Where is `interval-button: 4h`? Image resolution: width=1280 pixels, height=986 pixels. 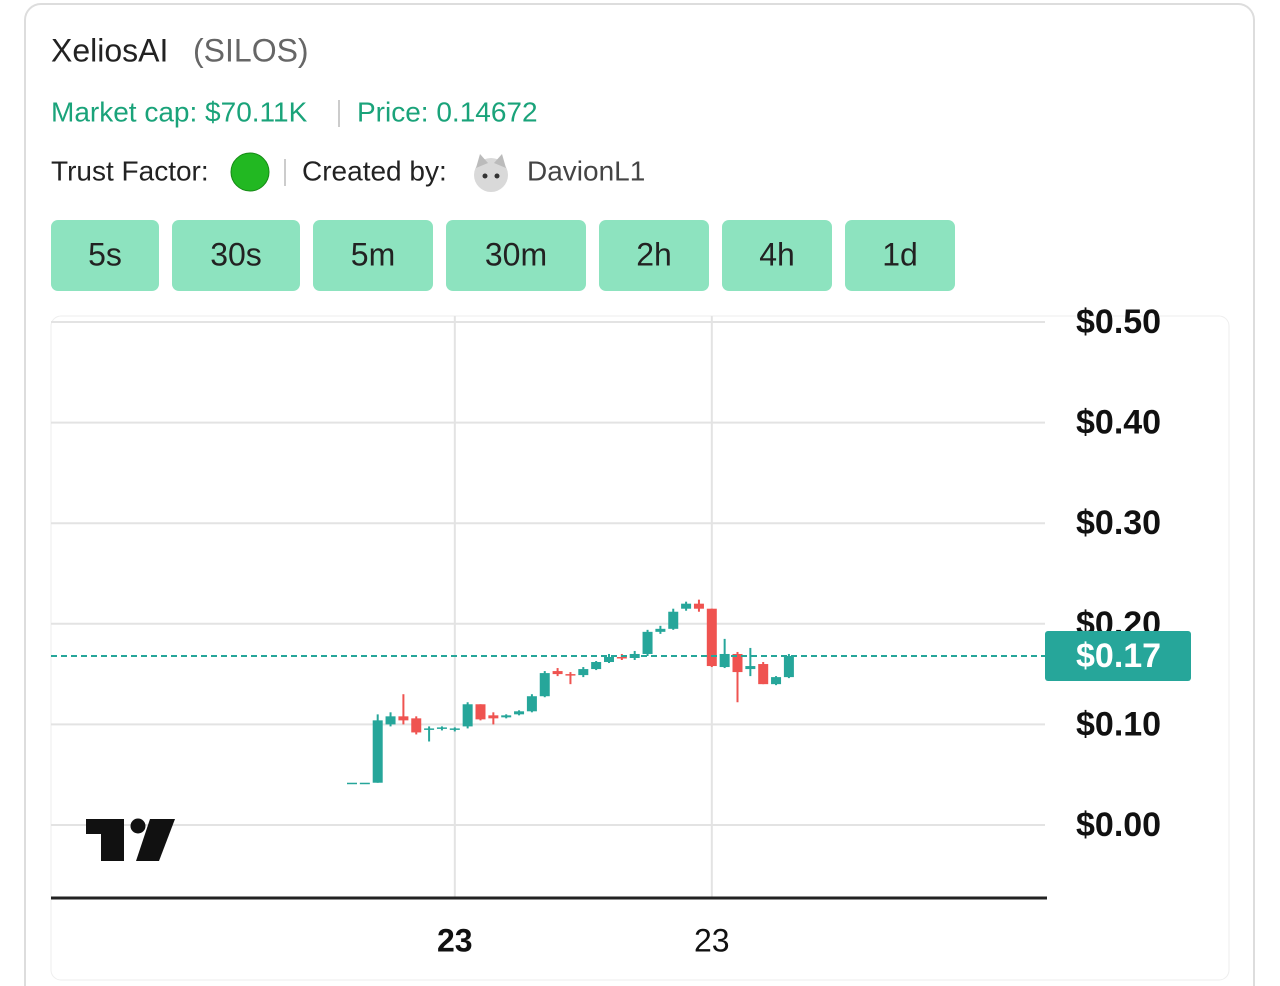
interval-button: 4h is located at coordinates (777, 255).